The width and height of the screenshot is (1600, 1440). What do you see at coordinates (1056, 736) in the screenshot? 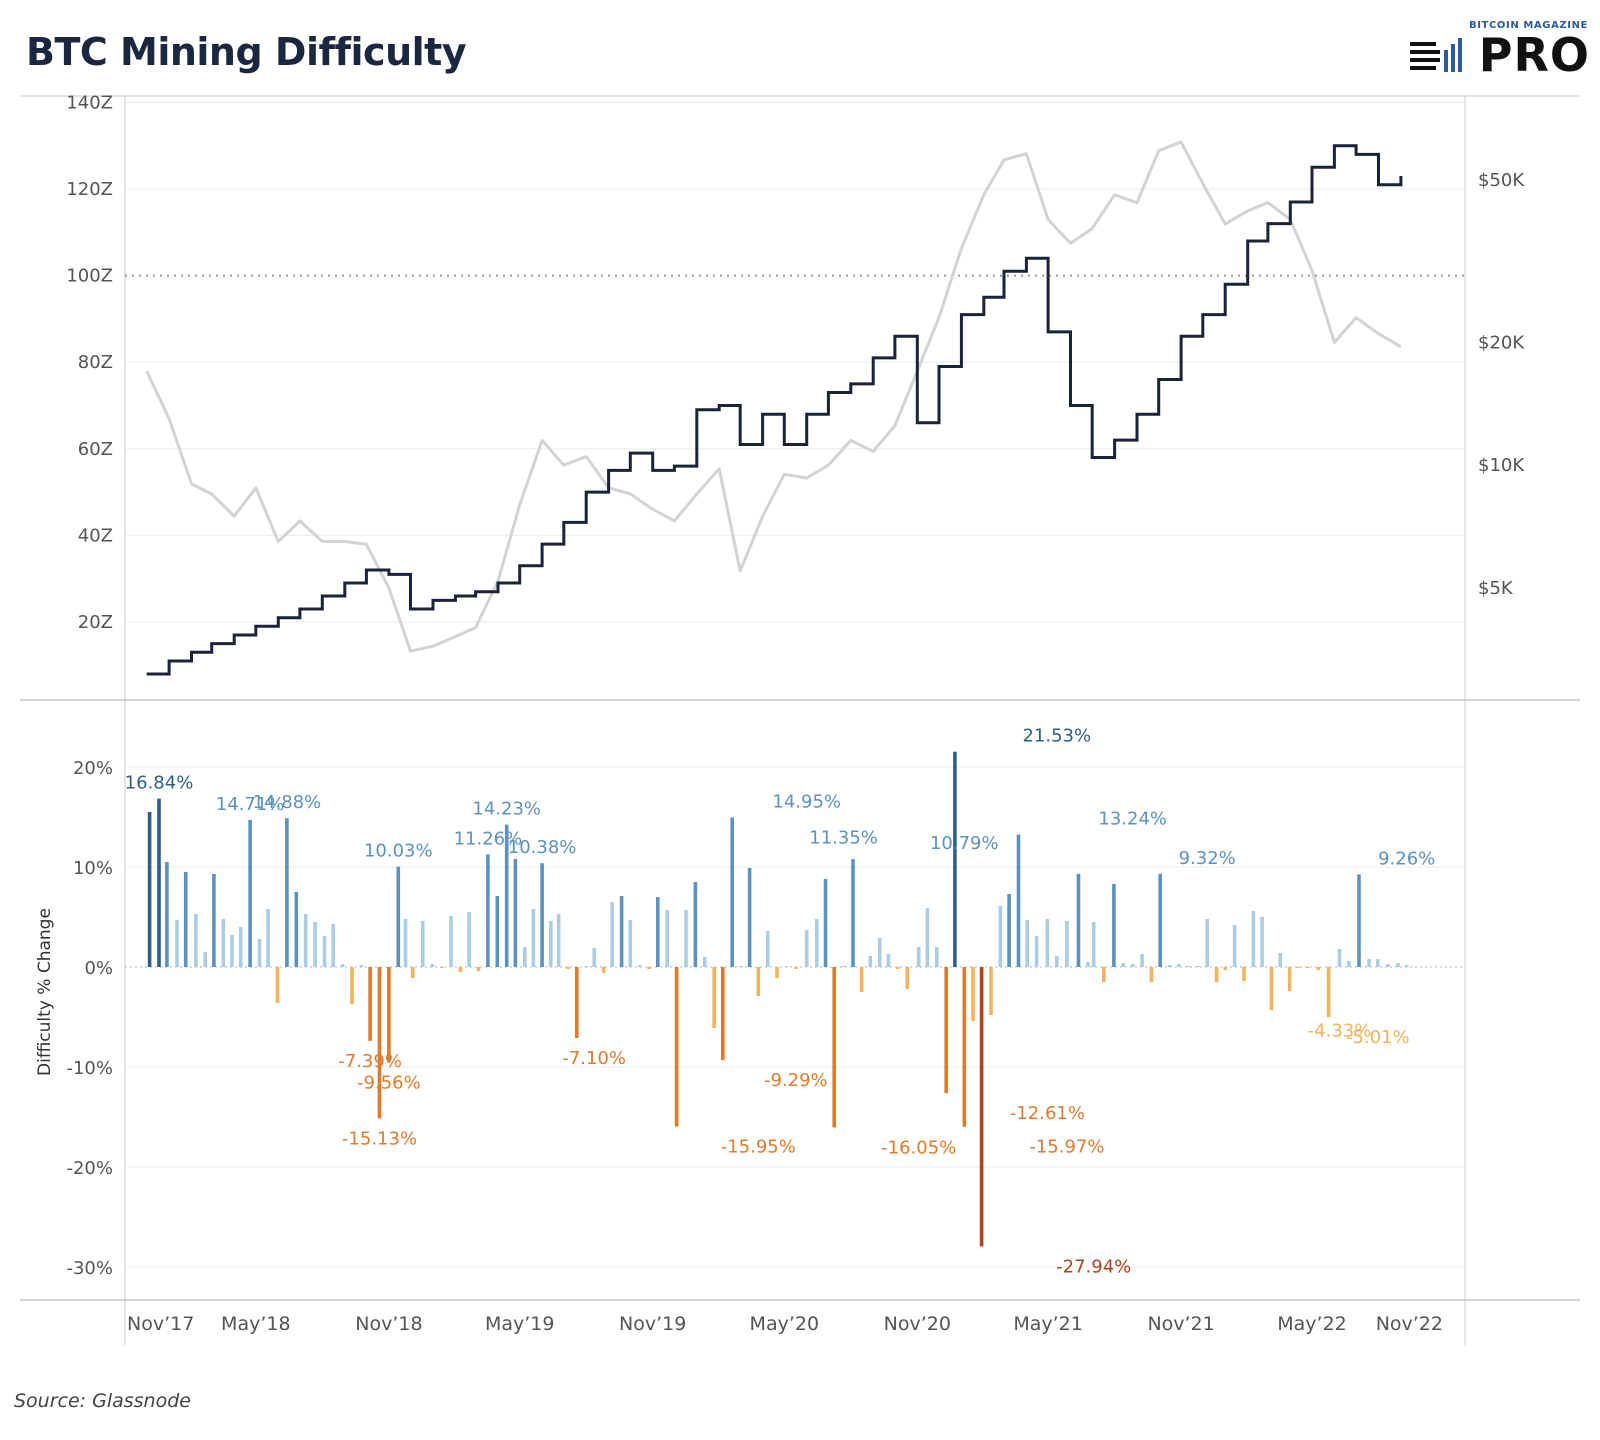
I see `bar-data-label: 21.53%` at bounding box center [1056, 736].